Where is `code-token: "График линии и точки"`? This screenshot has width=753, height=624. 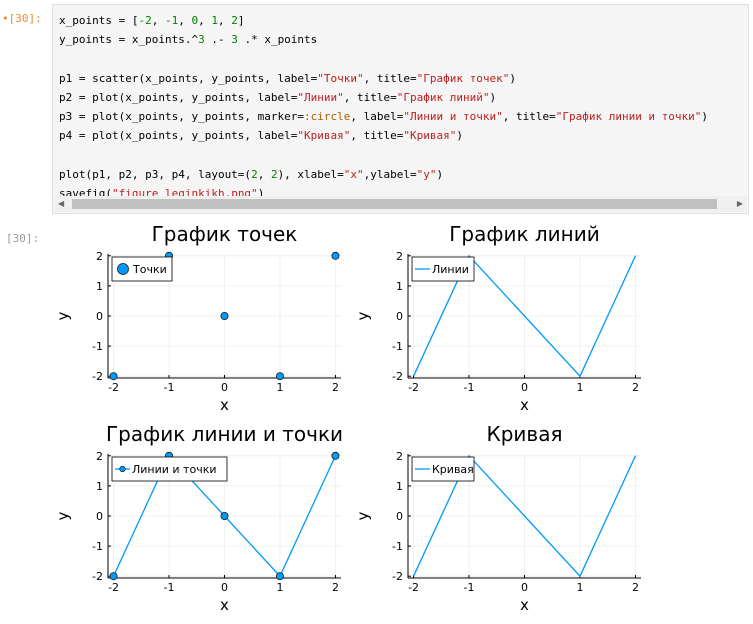 code-token: "График линии и точки" is located at coordinates (628, 117).